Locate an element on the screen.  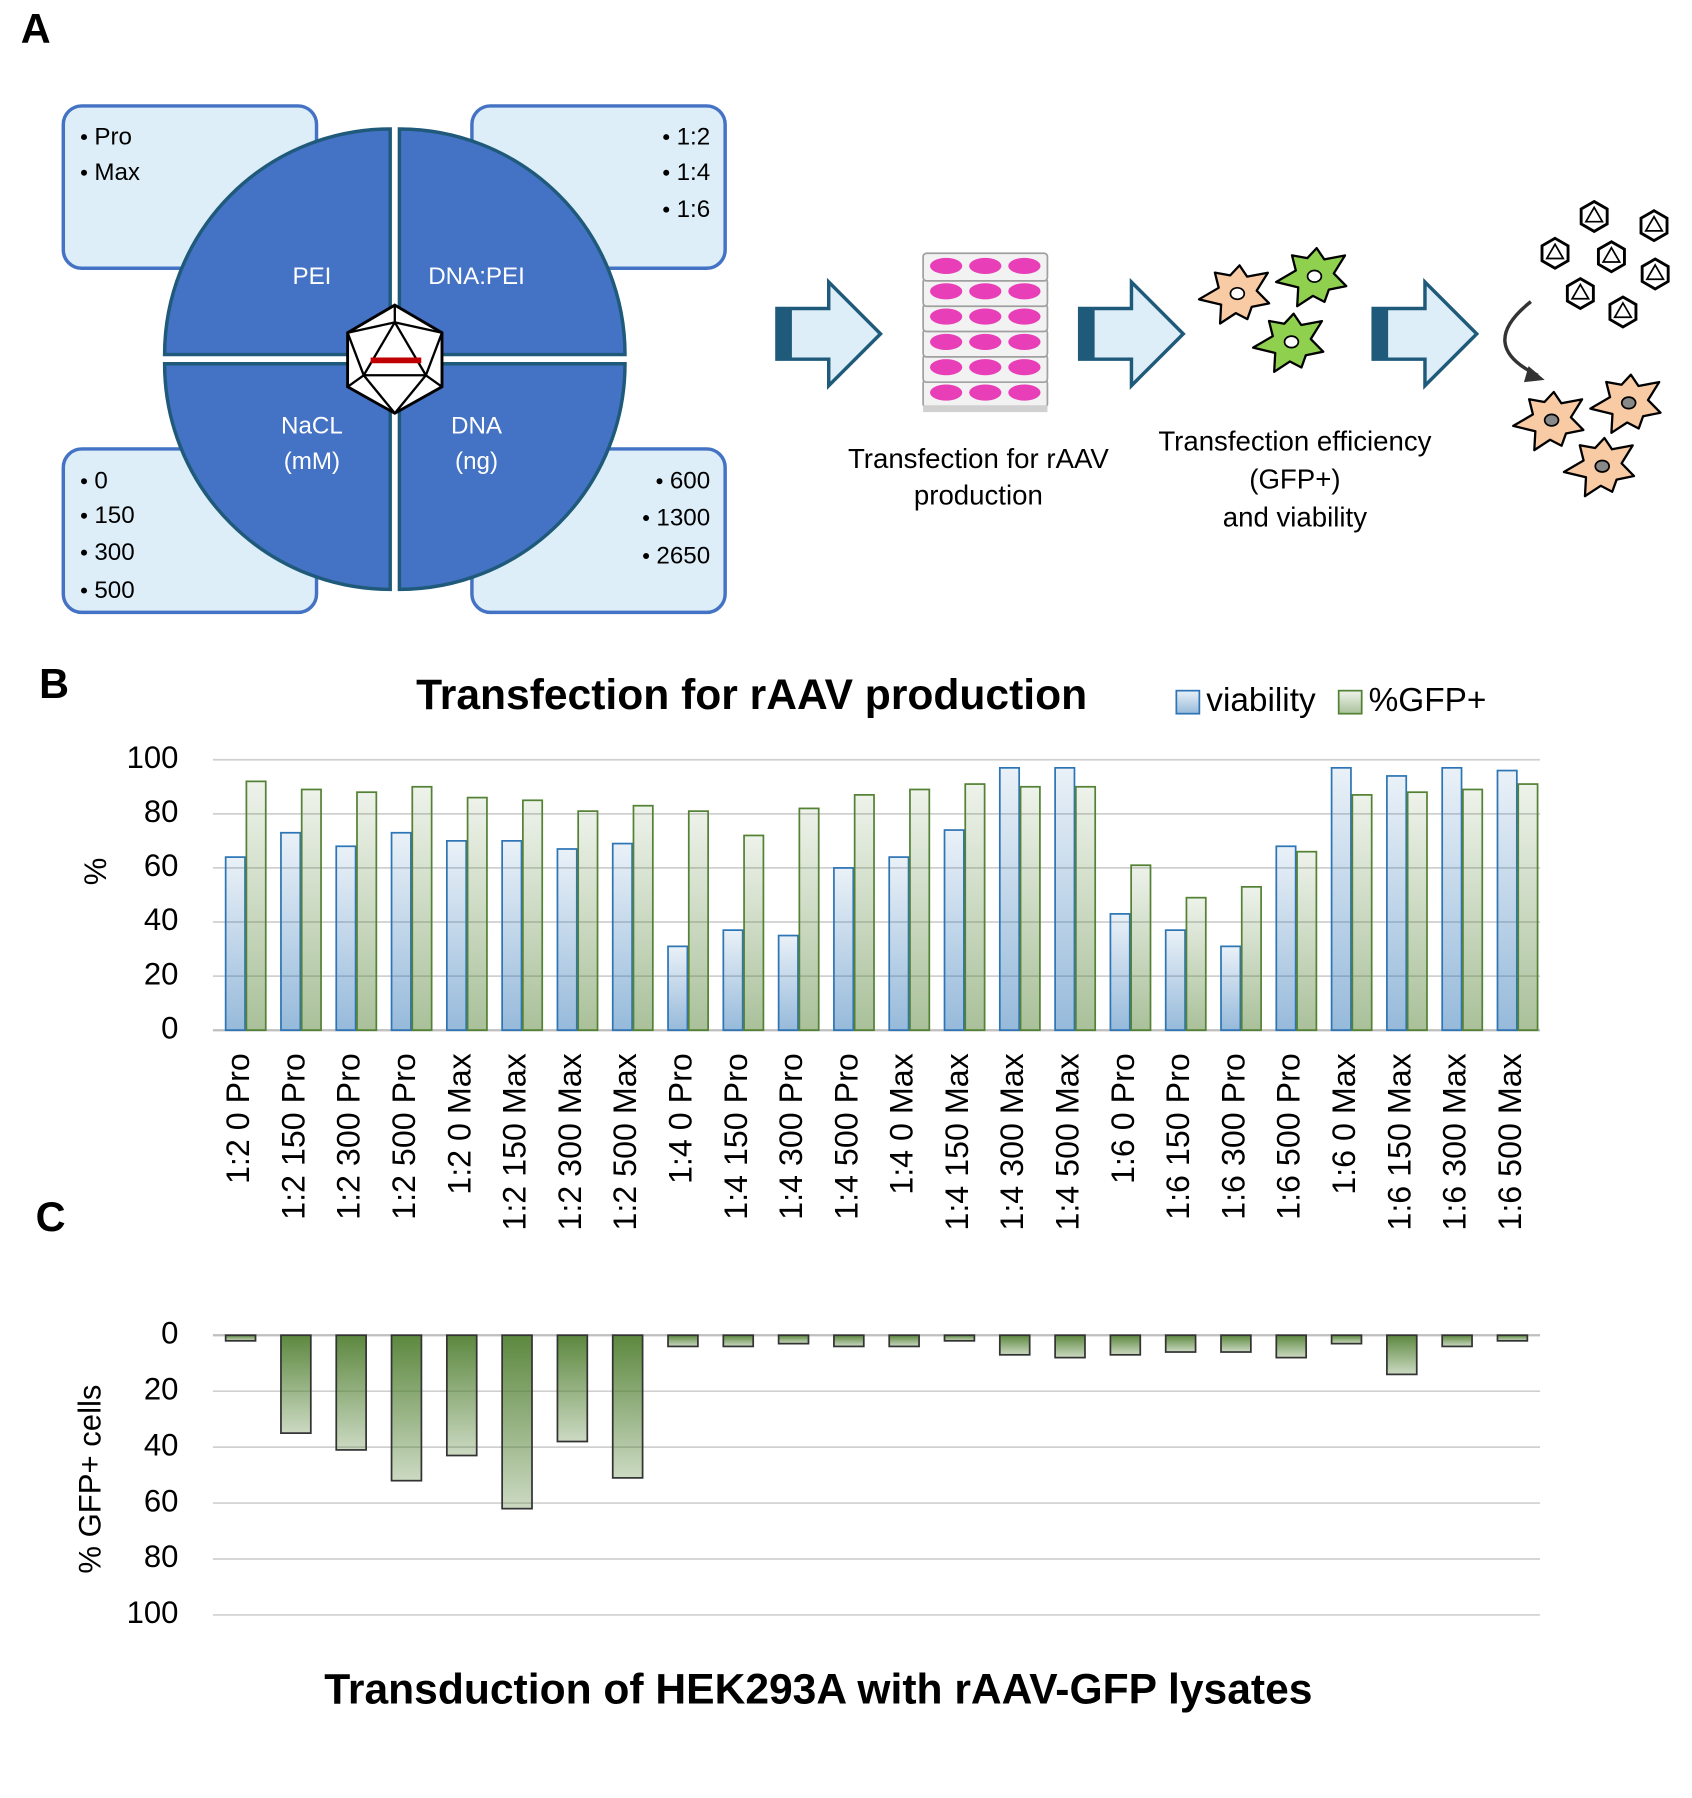
capsid-icon is located at coordinates (395, 359).